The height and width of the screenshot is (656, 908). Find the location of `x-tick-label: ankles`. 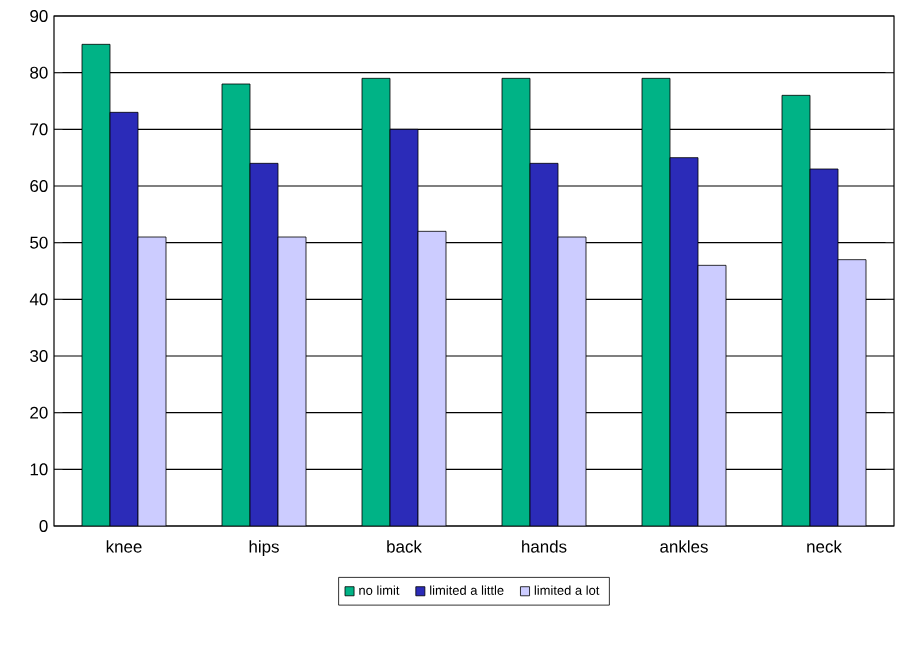

x-tick-label: ankles is located at coordinates (684, 546).